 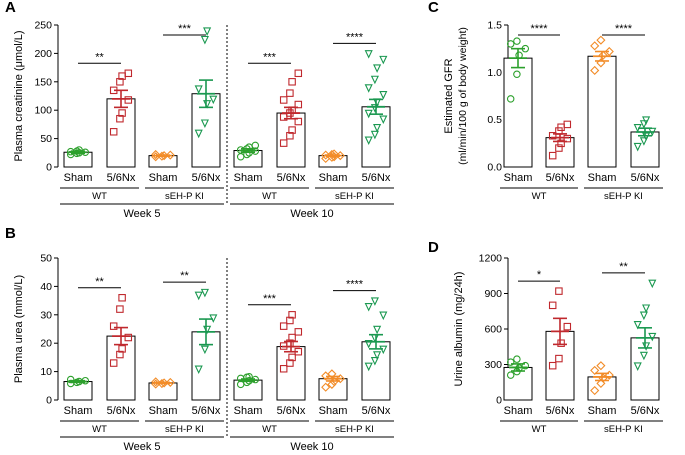 I want to click on y-tick-label: 10, so click(x=46, y=372).